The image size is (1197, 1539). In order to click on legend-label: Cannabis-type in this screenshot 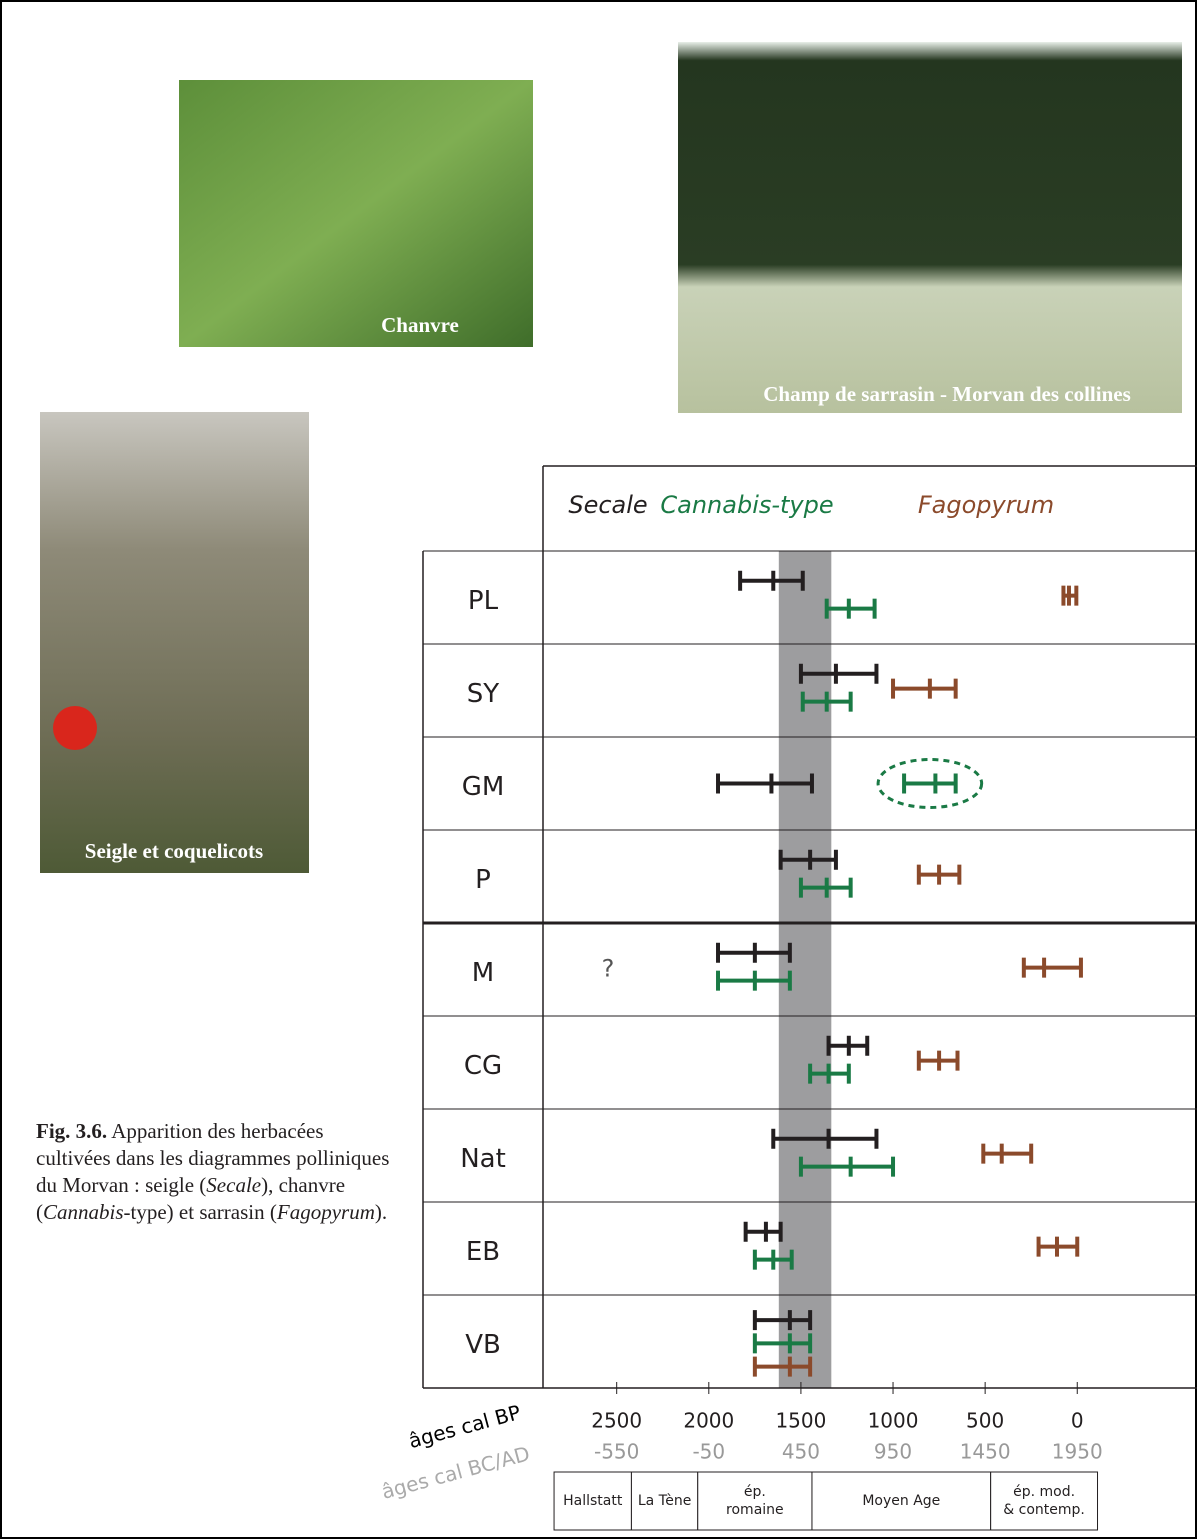, I will do `click(746, 505)`.